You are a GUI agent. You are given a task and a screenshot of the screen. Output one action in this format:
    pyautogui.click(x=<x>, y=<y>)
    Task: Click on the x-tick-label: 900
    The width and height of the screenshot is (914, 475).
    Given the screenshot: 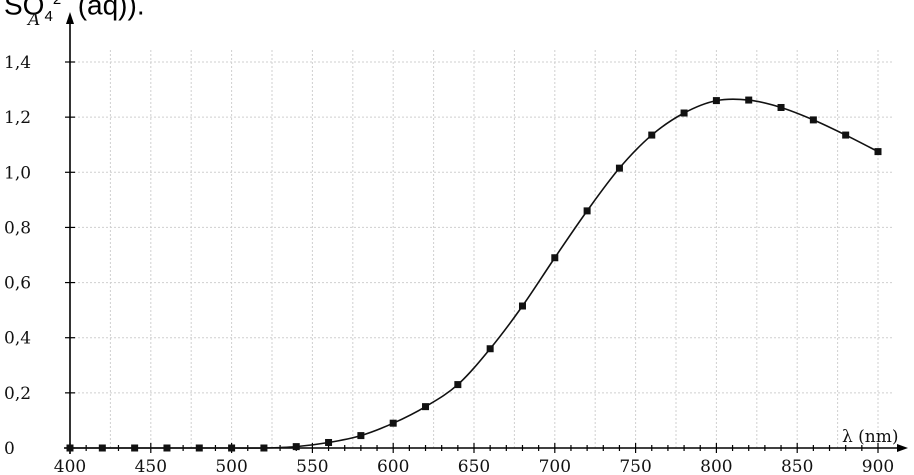 What is the action you would take?
    pyautogui.click(x=878, y=466)
    